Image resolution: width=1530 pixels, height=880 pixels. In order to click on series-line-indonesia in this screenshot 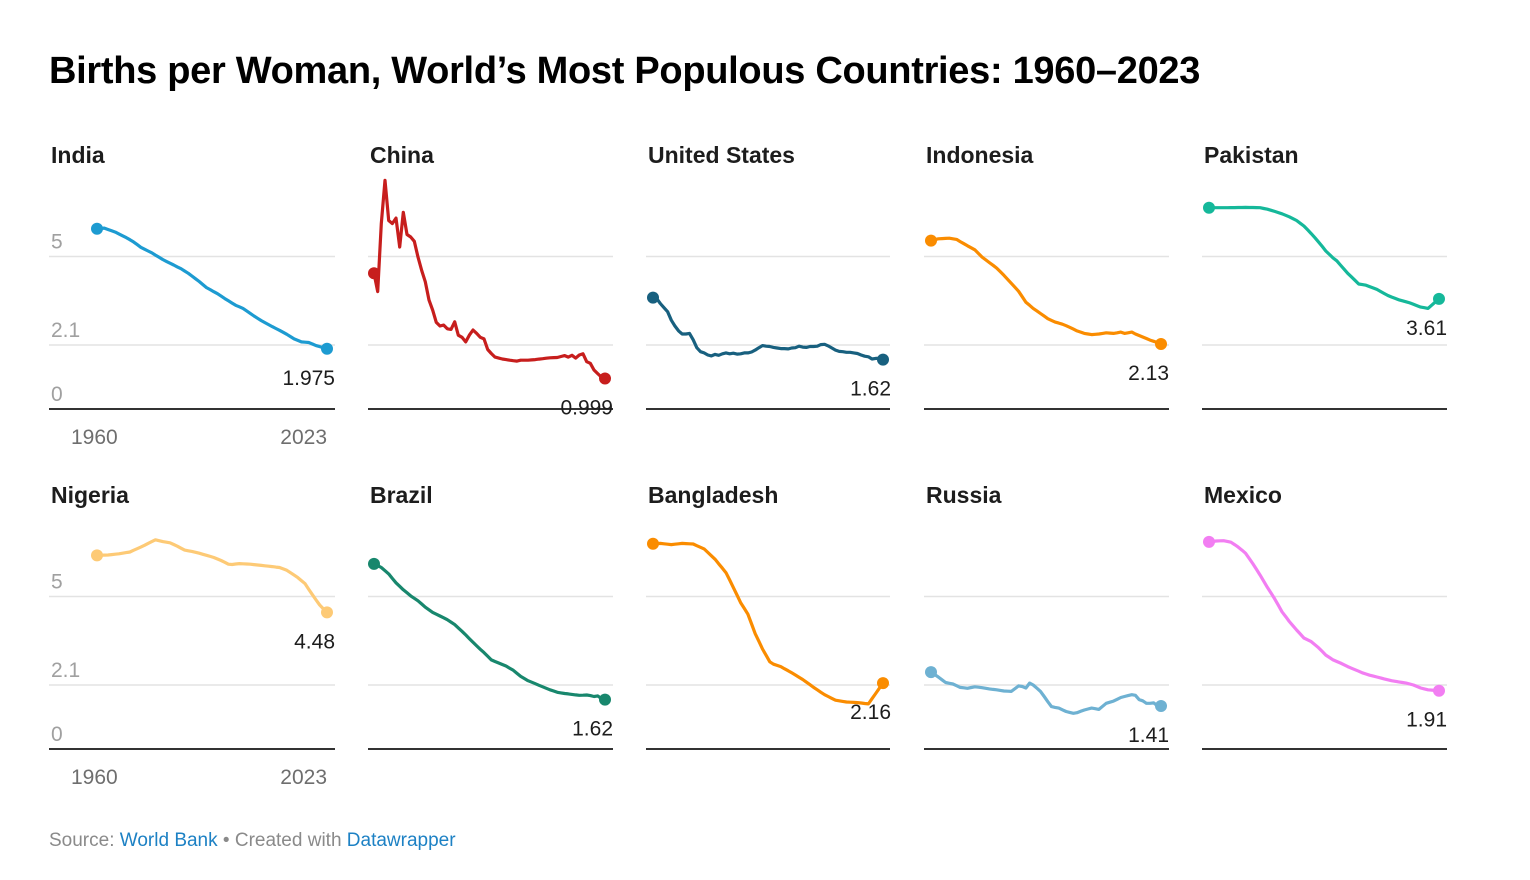, I will do `click(1046, 291)`.